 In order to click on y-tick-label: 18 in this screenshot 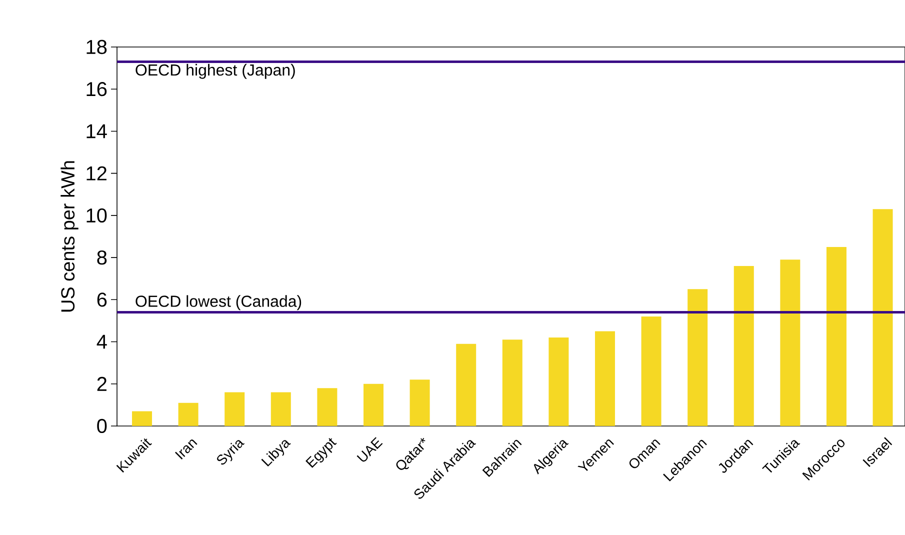, I will do `click(96, 47)`.